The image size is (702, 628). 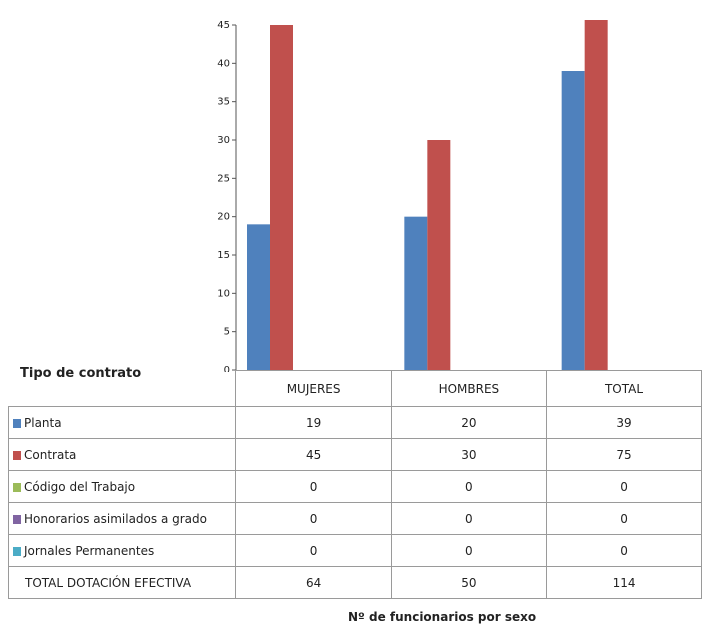 What do you see at coordinates (469, 454) in the screenshot?
I see `table-cell: 30` at bounding box center [469, 454].